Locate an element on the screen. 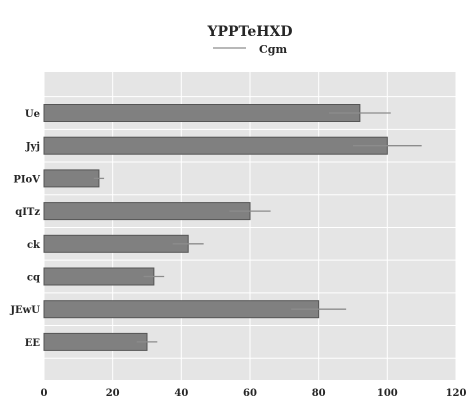 Image resolution: width=476 pixels, height=408 pixels. chart-title: YPPTeHXD is located at coordinates (250, 32).